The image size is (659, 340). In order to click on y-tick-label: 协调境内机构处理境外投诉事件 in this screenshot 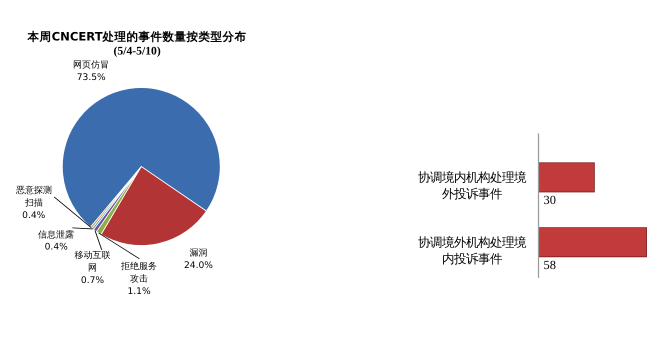, I will do `click(472, 186)`.